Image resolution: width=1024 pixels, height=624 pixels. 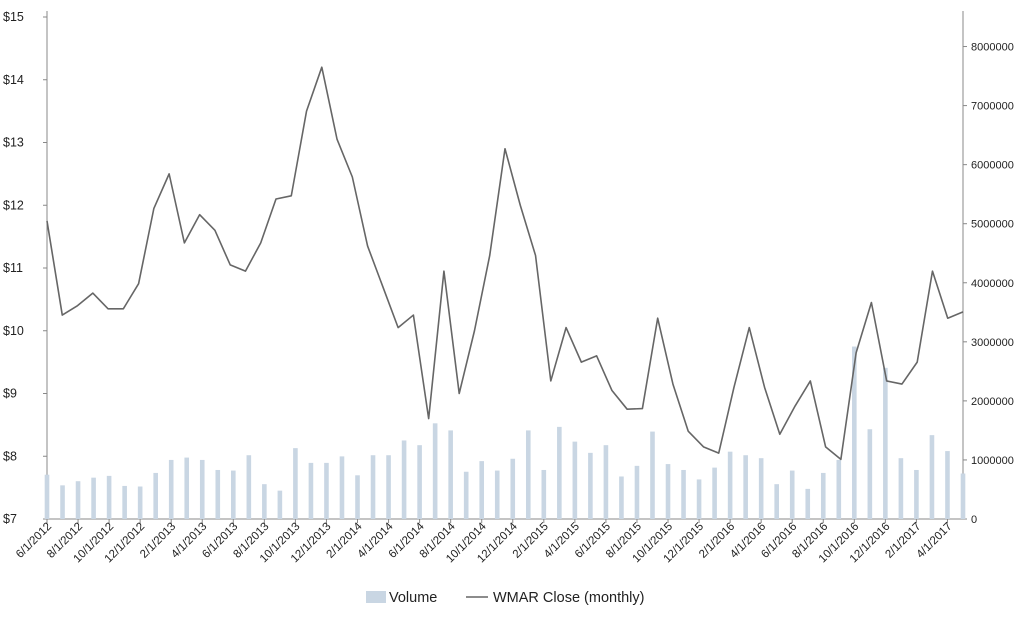 What do you see at coordinates (13, 331) in the screenshot?
I see `left-tick-label: $10` at bounding box center [13, 331].